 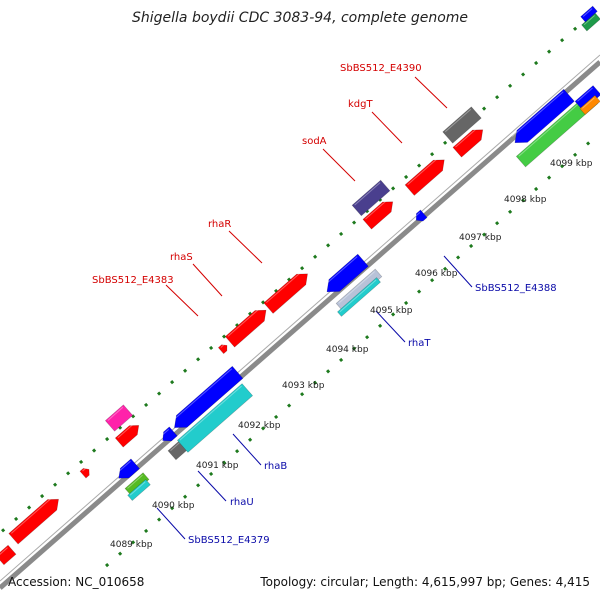 I want to click on kbp-tick-label: 4092 kbp, so click(x=259, y=426).